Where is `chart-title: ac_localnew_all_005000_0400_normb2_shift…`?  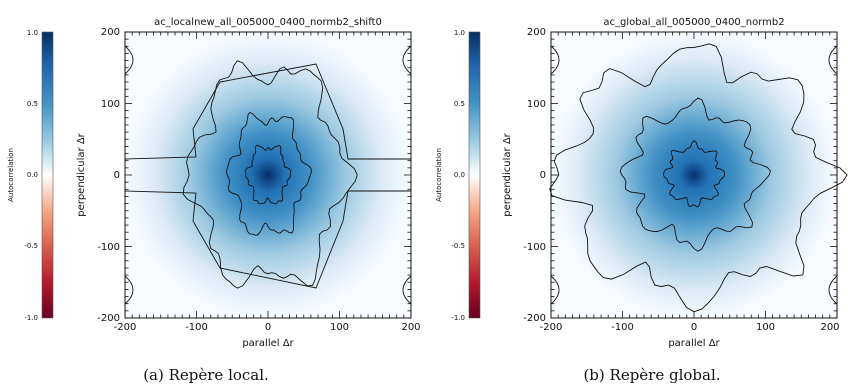 chart-title: ac_localnew_all_005000_0400_normb2_shift… is located at coordinates (268, 22).